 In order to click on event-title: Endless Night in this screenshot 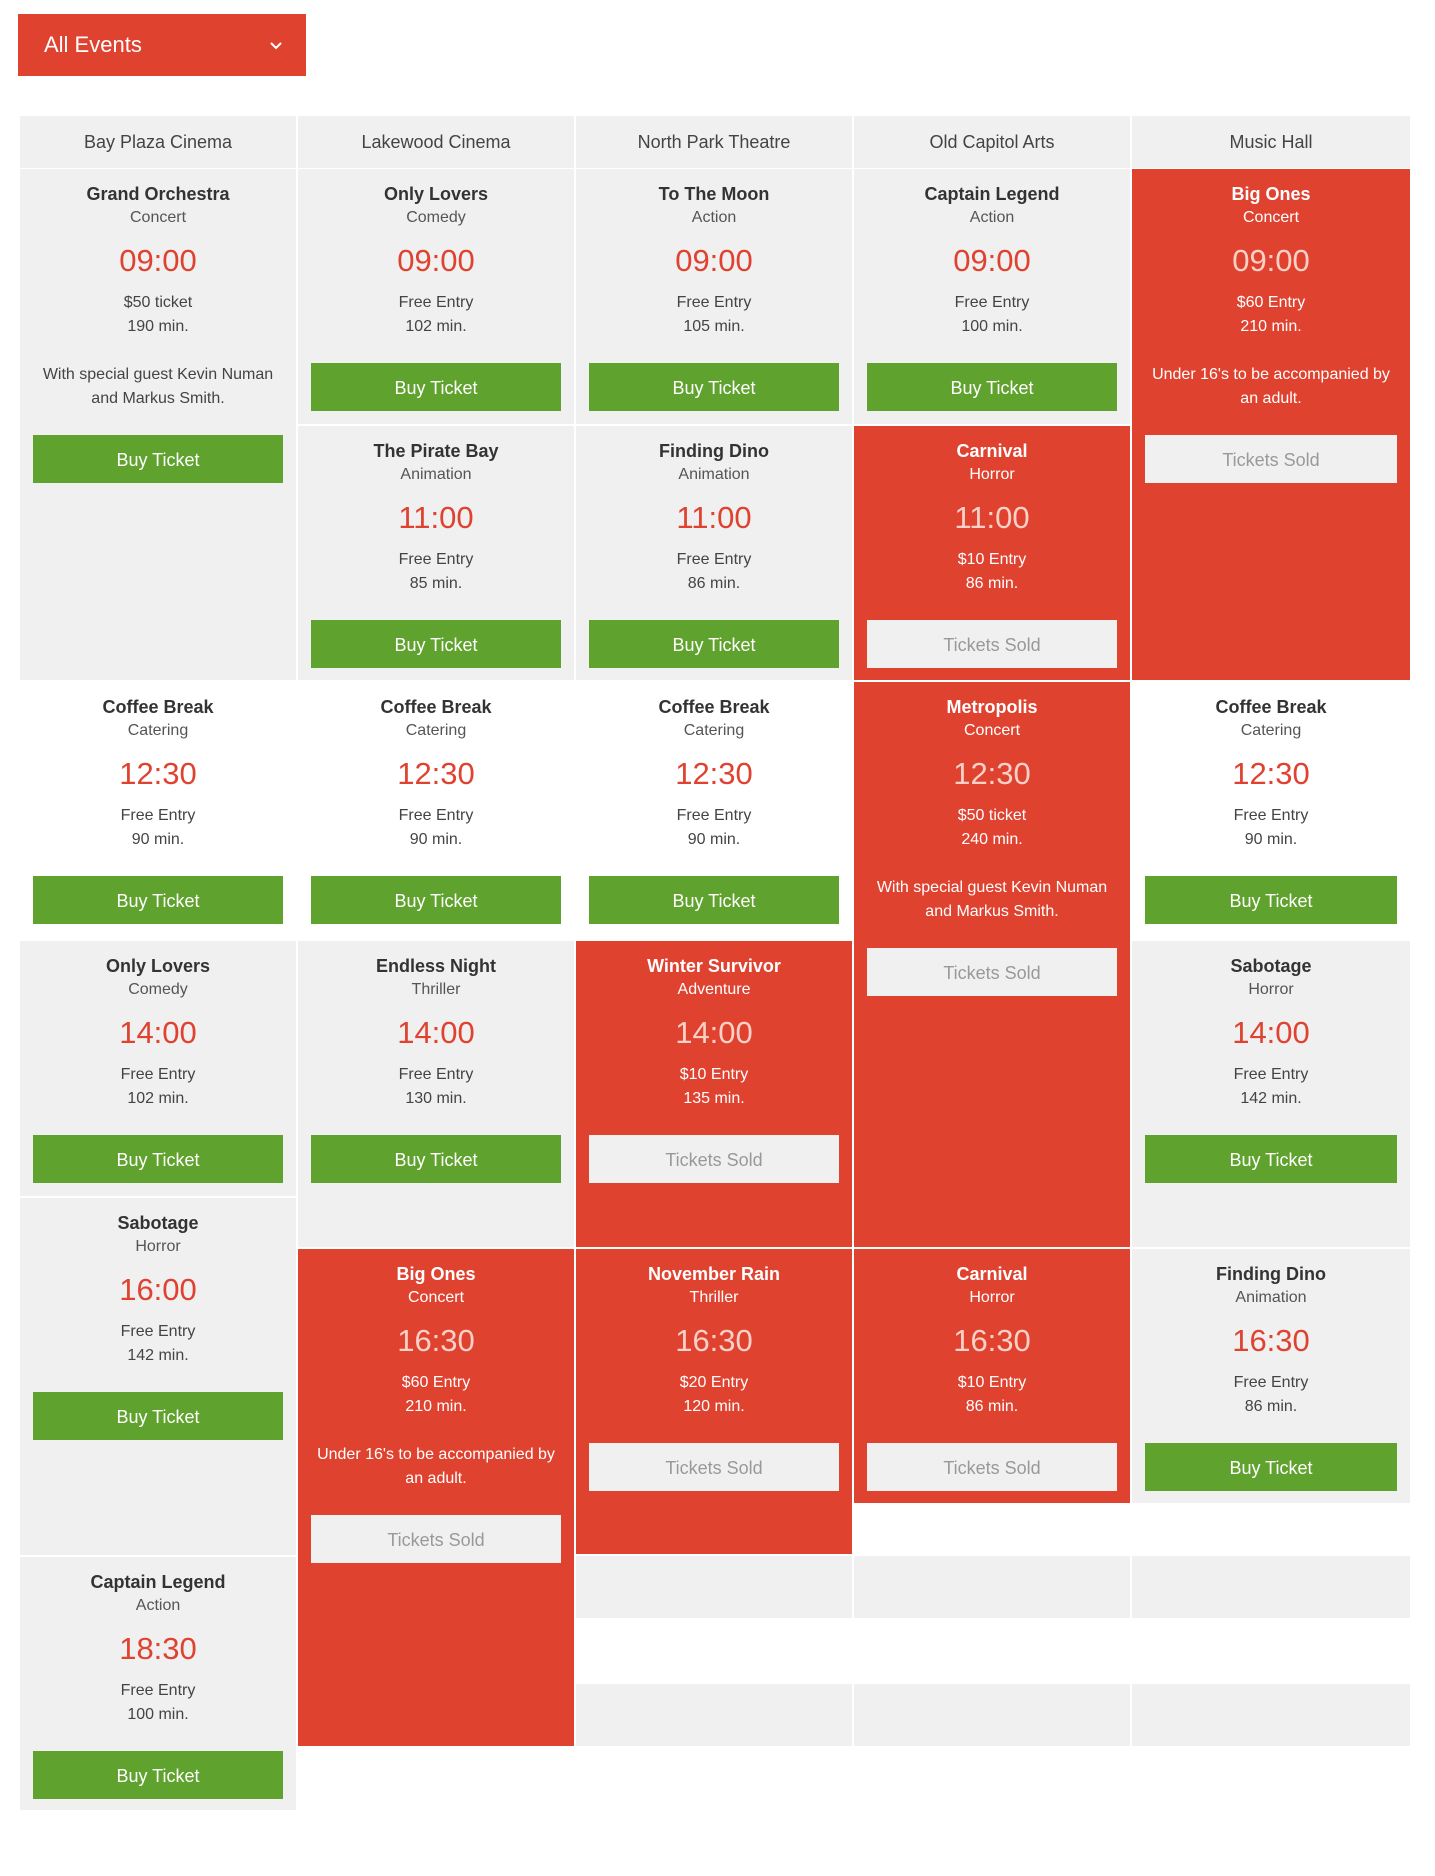, I will do `click(435, 966)`.